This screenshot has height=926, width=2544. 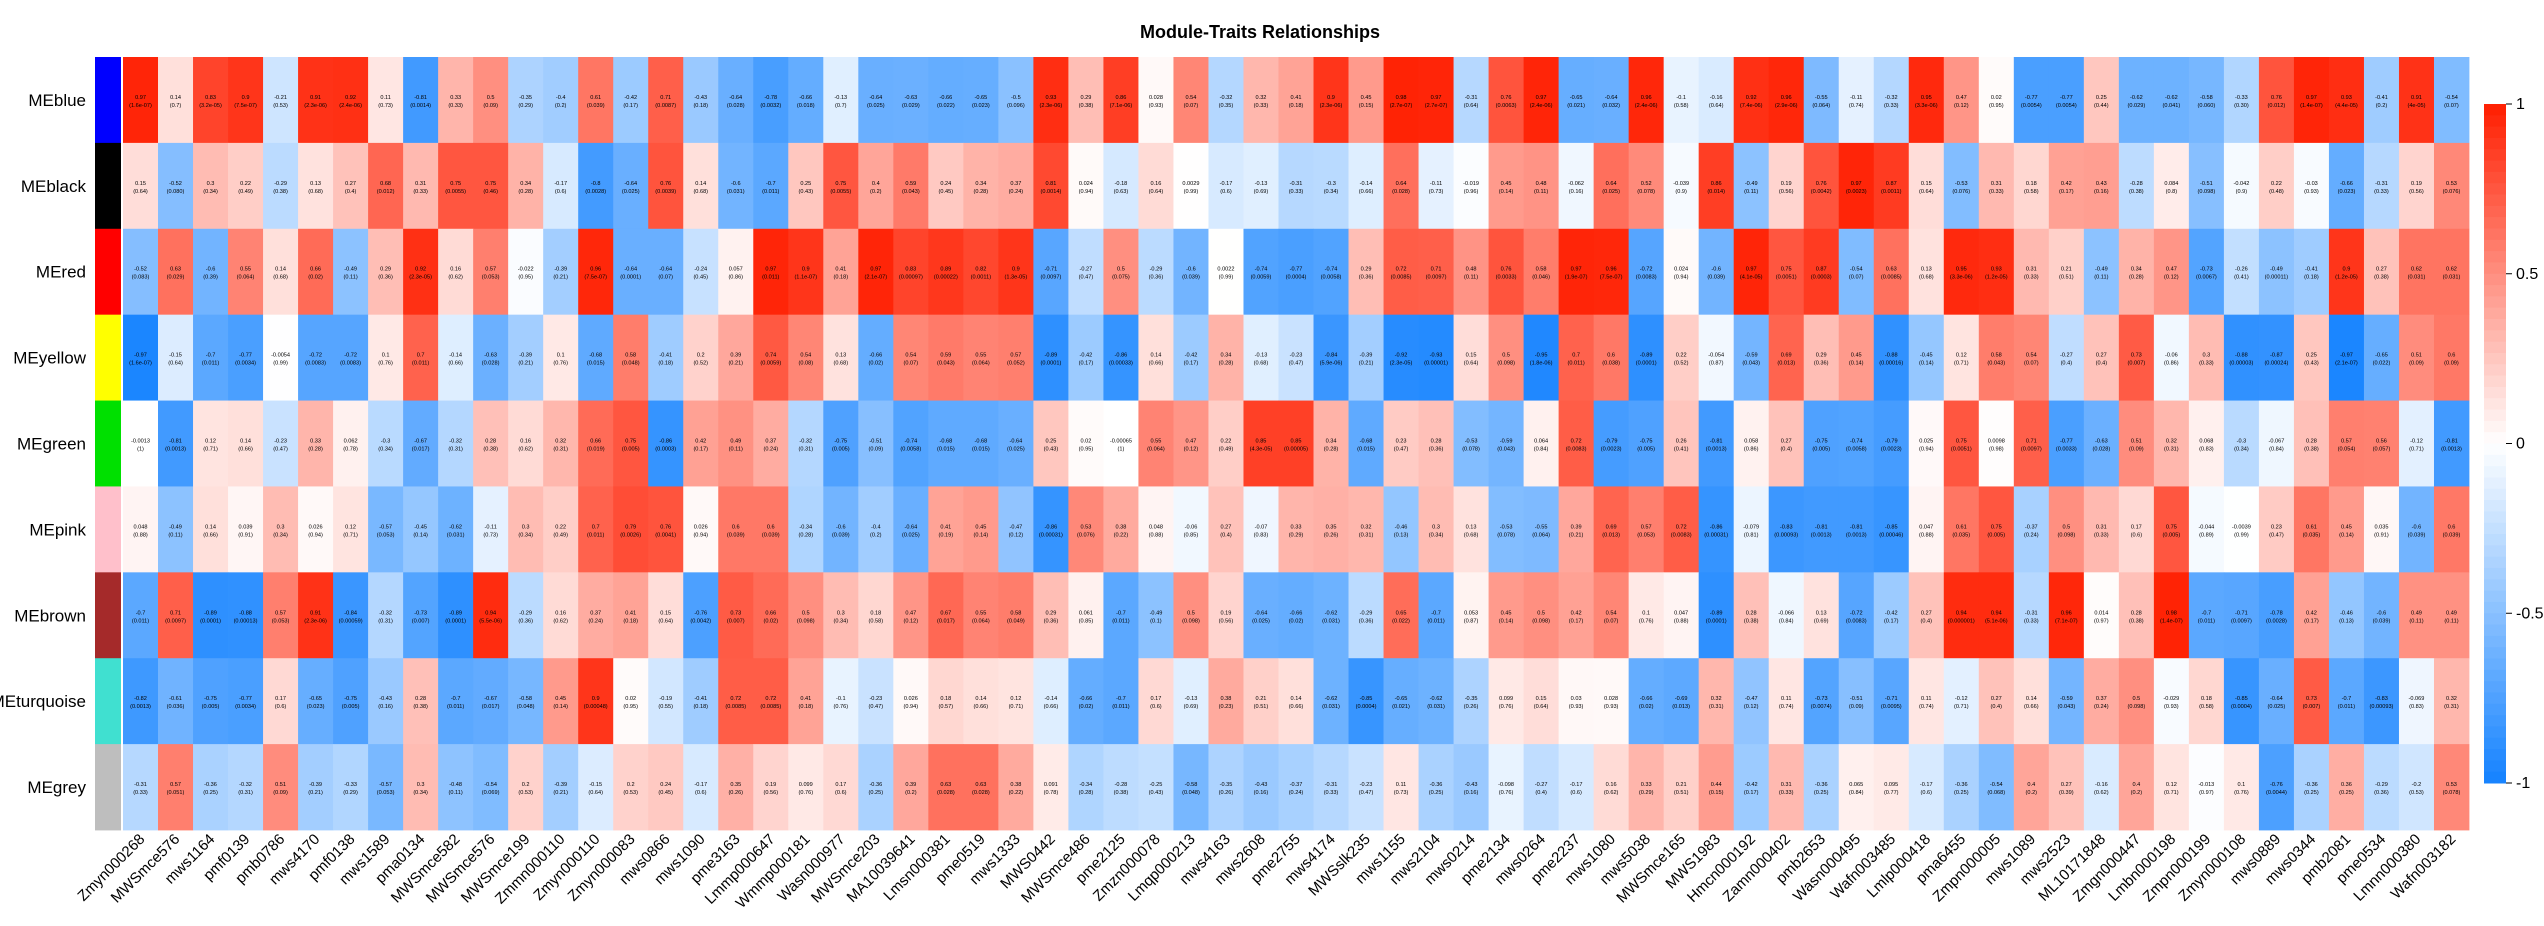 What do you see at coordinates (770, 707) in the screenshot?
I see `cell-pvalue-label: (0.0085)` at bounding box center [770, 707].